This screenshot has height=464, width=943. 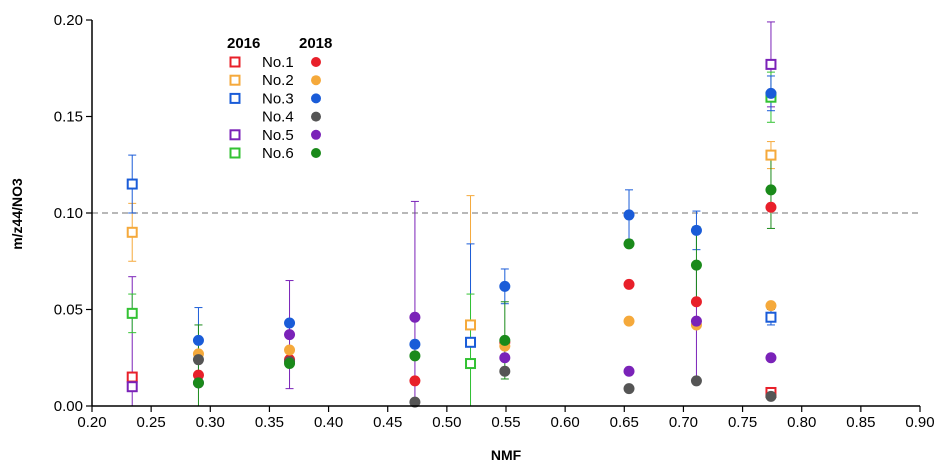 I want to click on y-tick-label: 0.20, so click(x=68, y=20).